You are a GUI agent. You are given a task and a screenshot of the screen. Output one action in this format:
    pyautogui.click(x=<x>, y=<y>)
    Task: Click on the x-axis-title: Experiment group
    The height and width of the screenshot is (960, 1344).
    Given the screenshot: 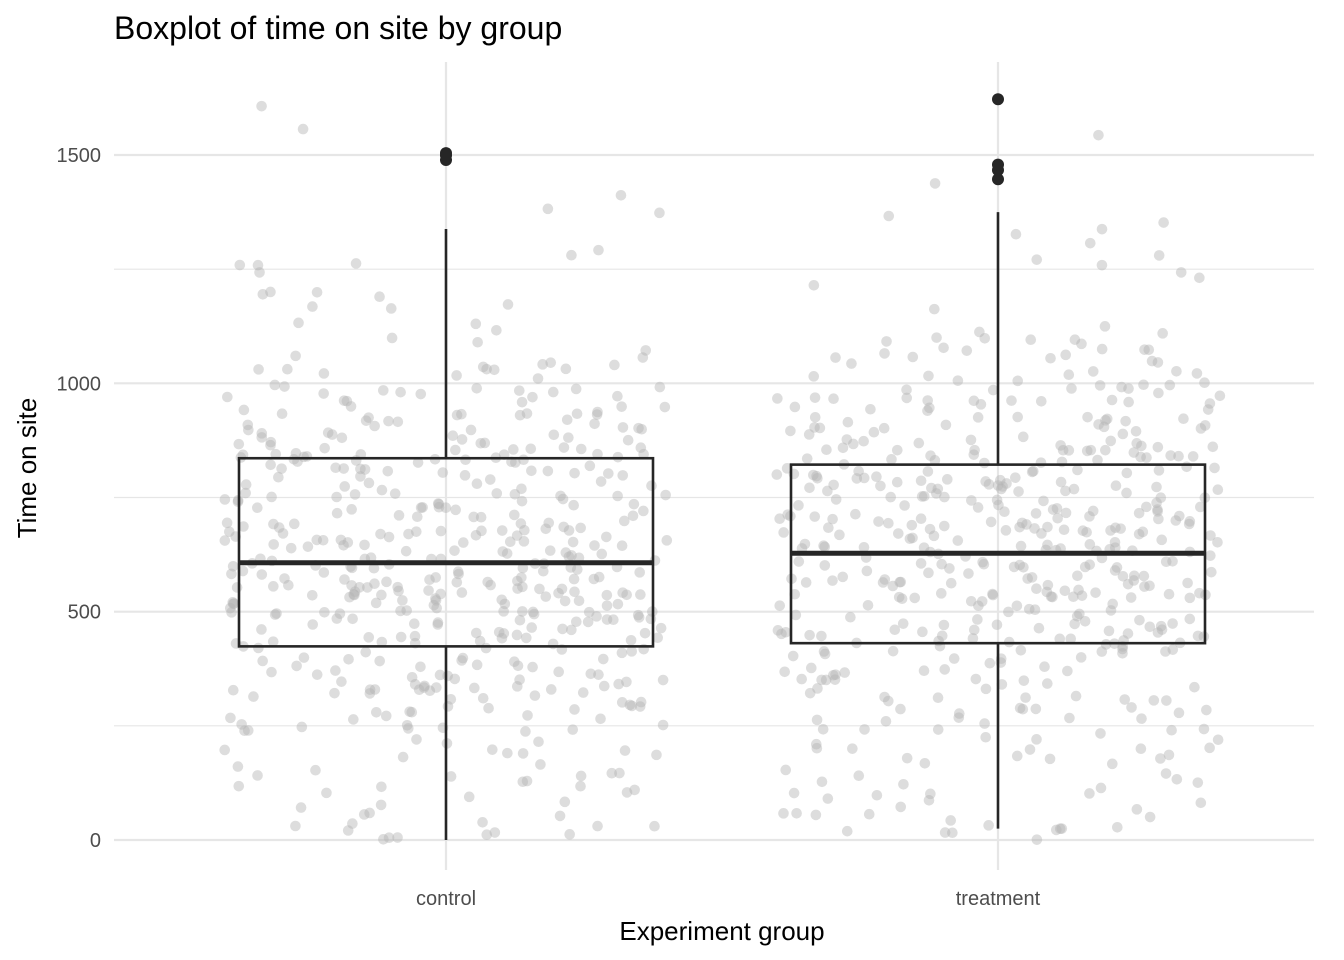 What is the action you would take?
    pyautogui.click(x=721, y=931)
    